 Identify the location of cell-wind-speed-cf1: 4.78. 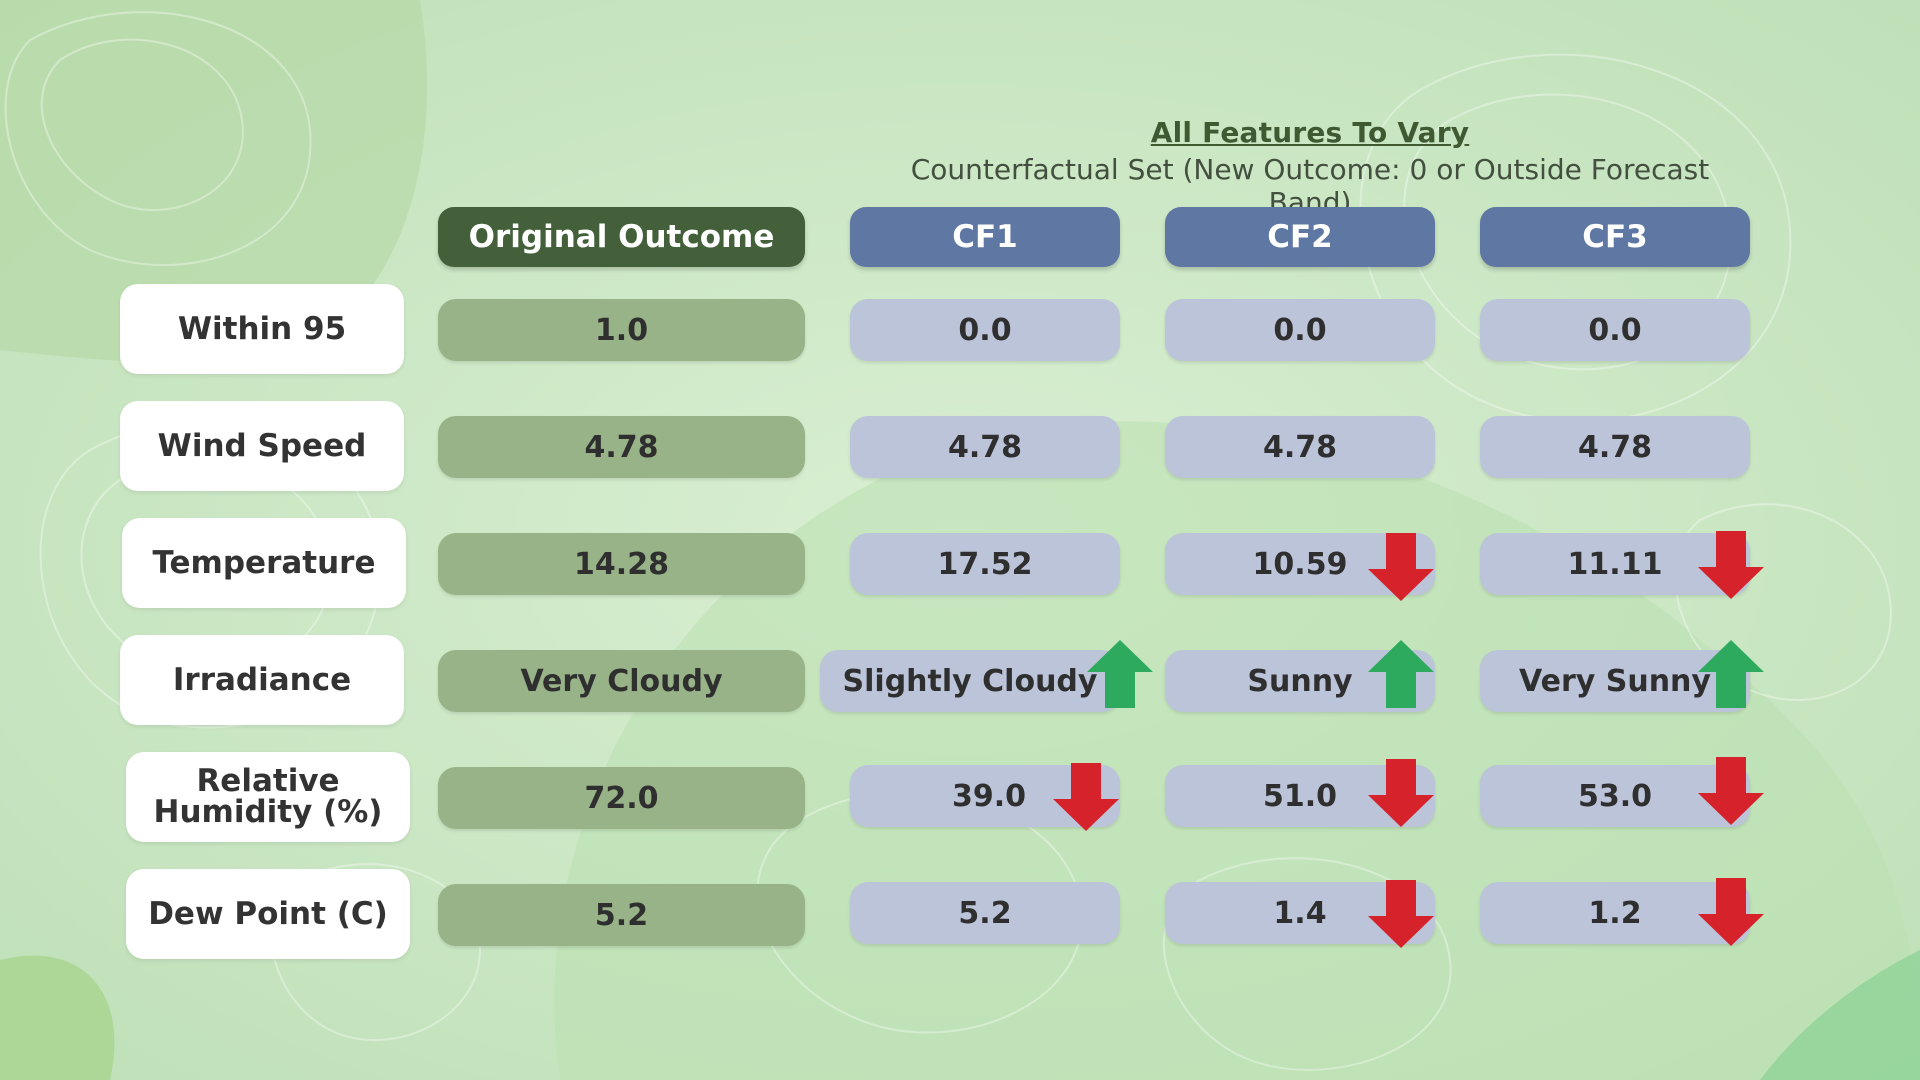
(985, 447).